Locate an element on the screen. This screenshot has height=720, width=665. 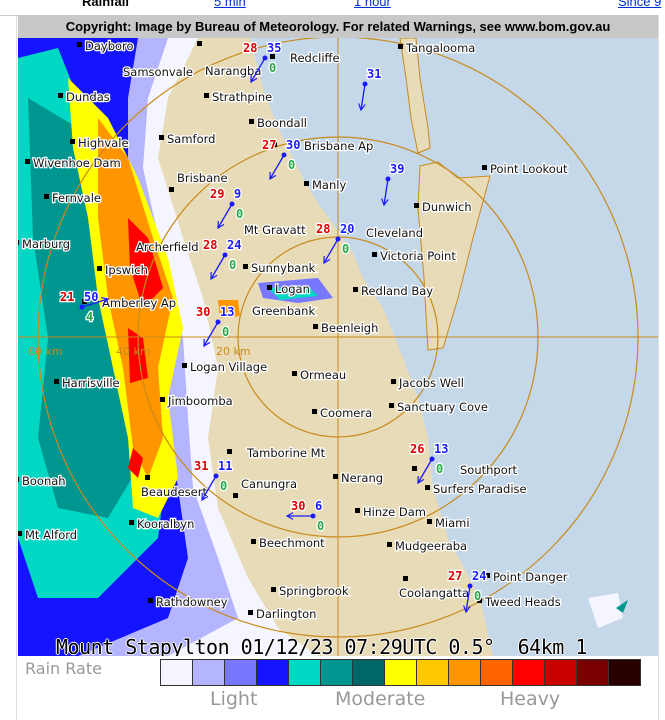
place-label: Cleveland is located at coordinates (394, 233).